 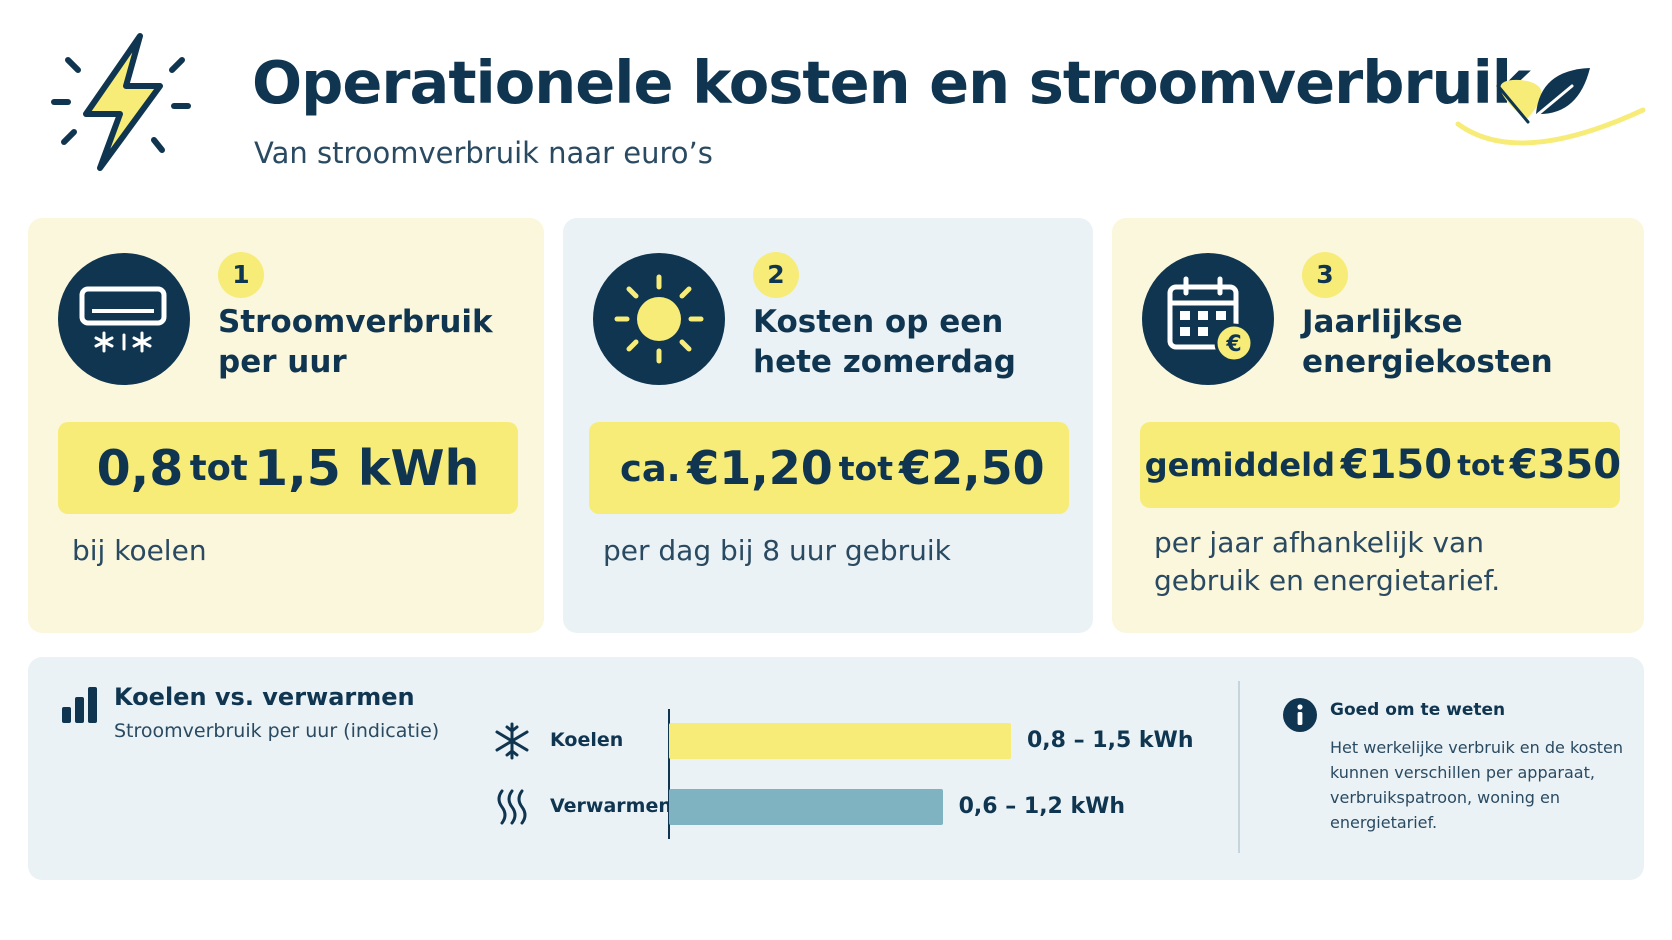 What do you see at coordinates (840, 741) in the screenshot?
I see `bar-koelen` at bounding box center [840, 741].